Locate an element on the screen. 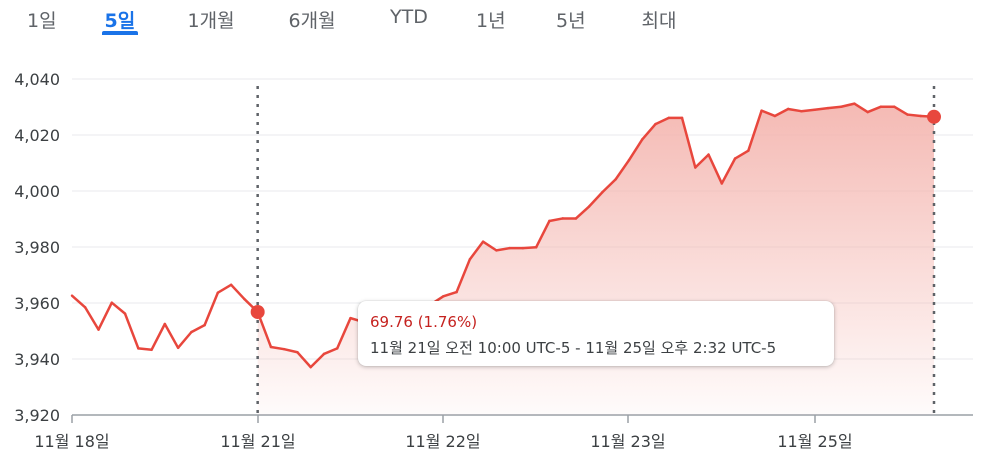  tooltip-change: 69.76 (1.76%) is located at coordinates (424, 322).